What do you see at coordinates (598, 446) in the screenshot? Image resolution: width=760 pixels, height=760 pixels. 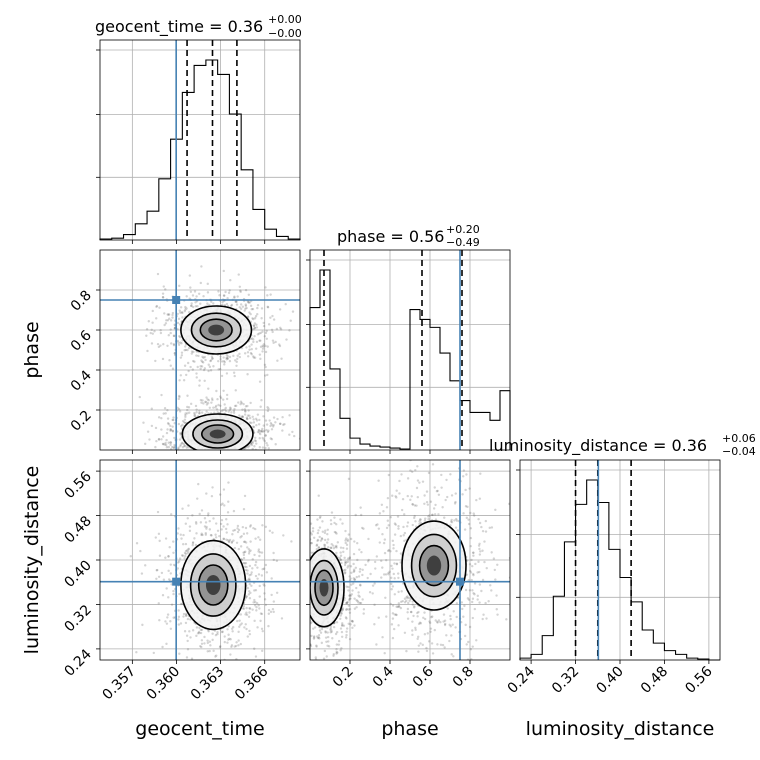 I see `title-luminosity-distance: luminosity_distance = 0.36` at bounding box center [598, 446].